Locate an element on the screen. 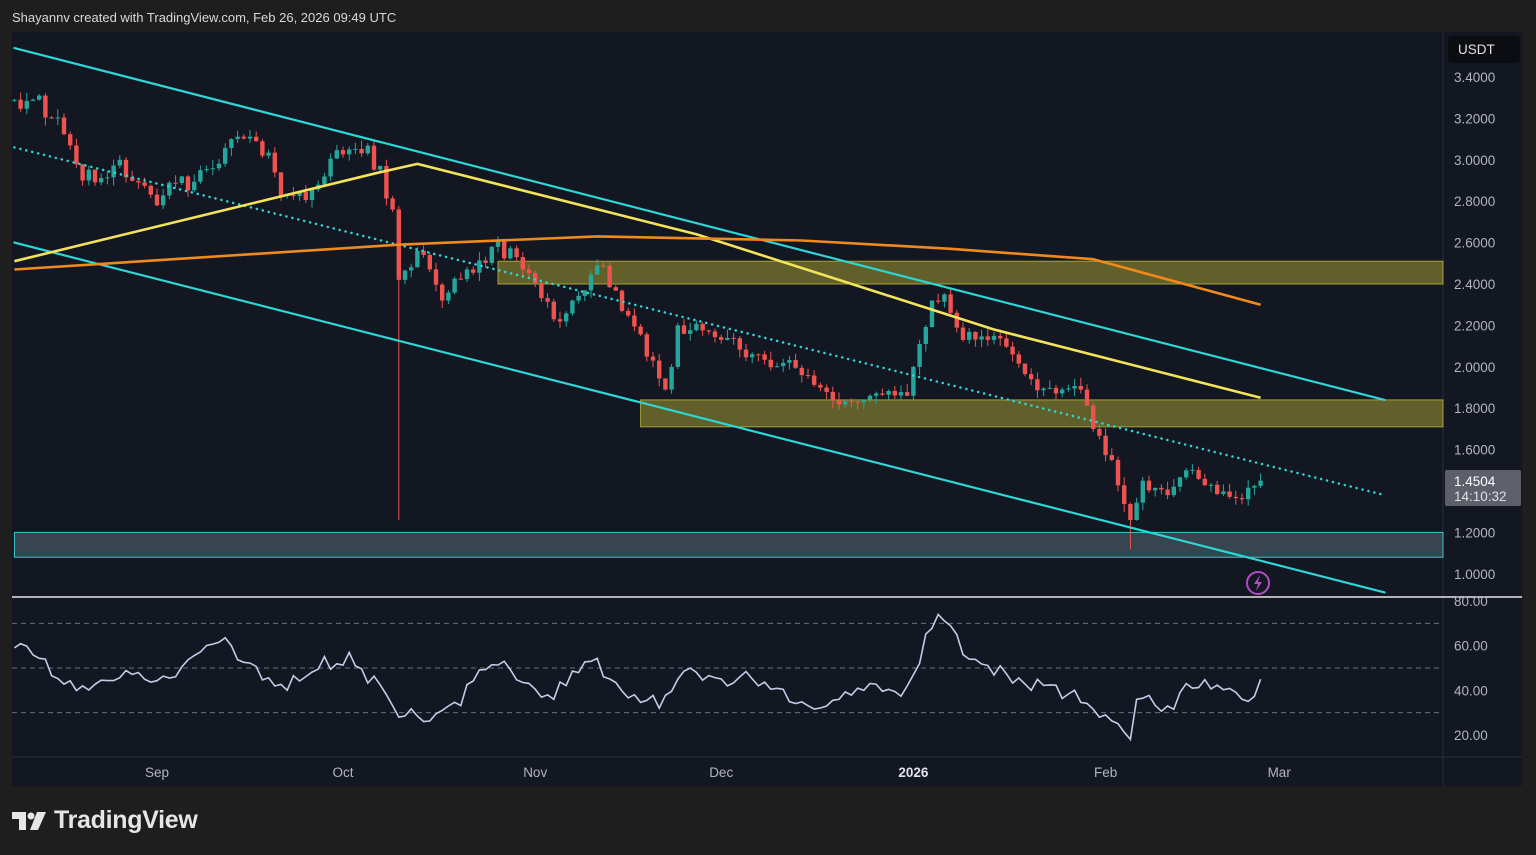  last-price-value: 1.4504 is located at coordinates (1475, 481).